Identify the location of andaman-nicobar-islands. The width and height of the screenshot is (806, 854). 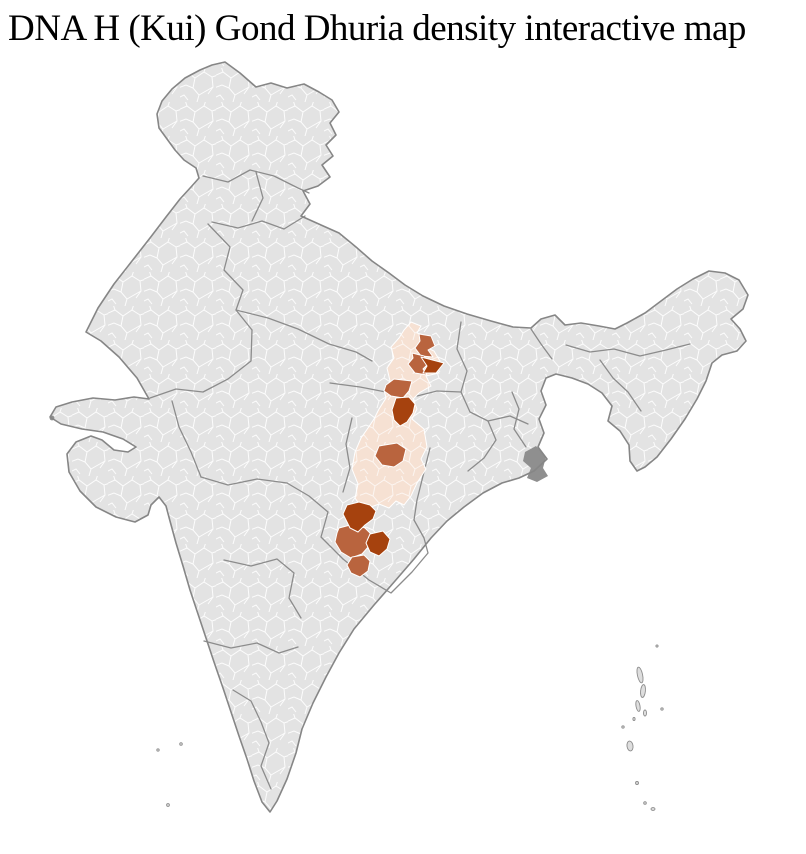
(642, 727).